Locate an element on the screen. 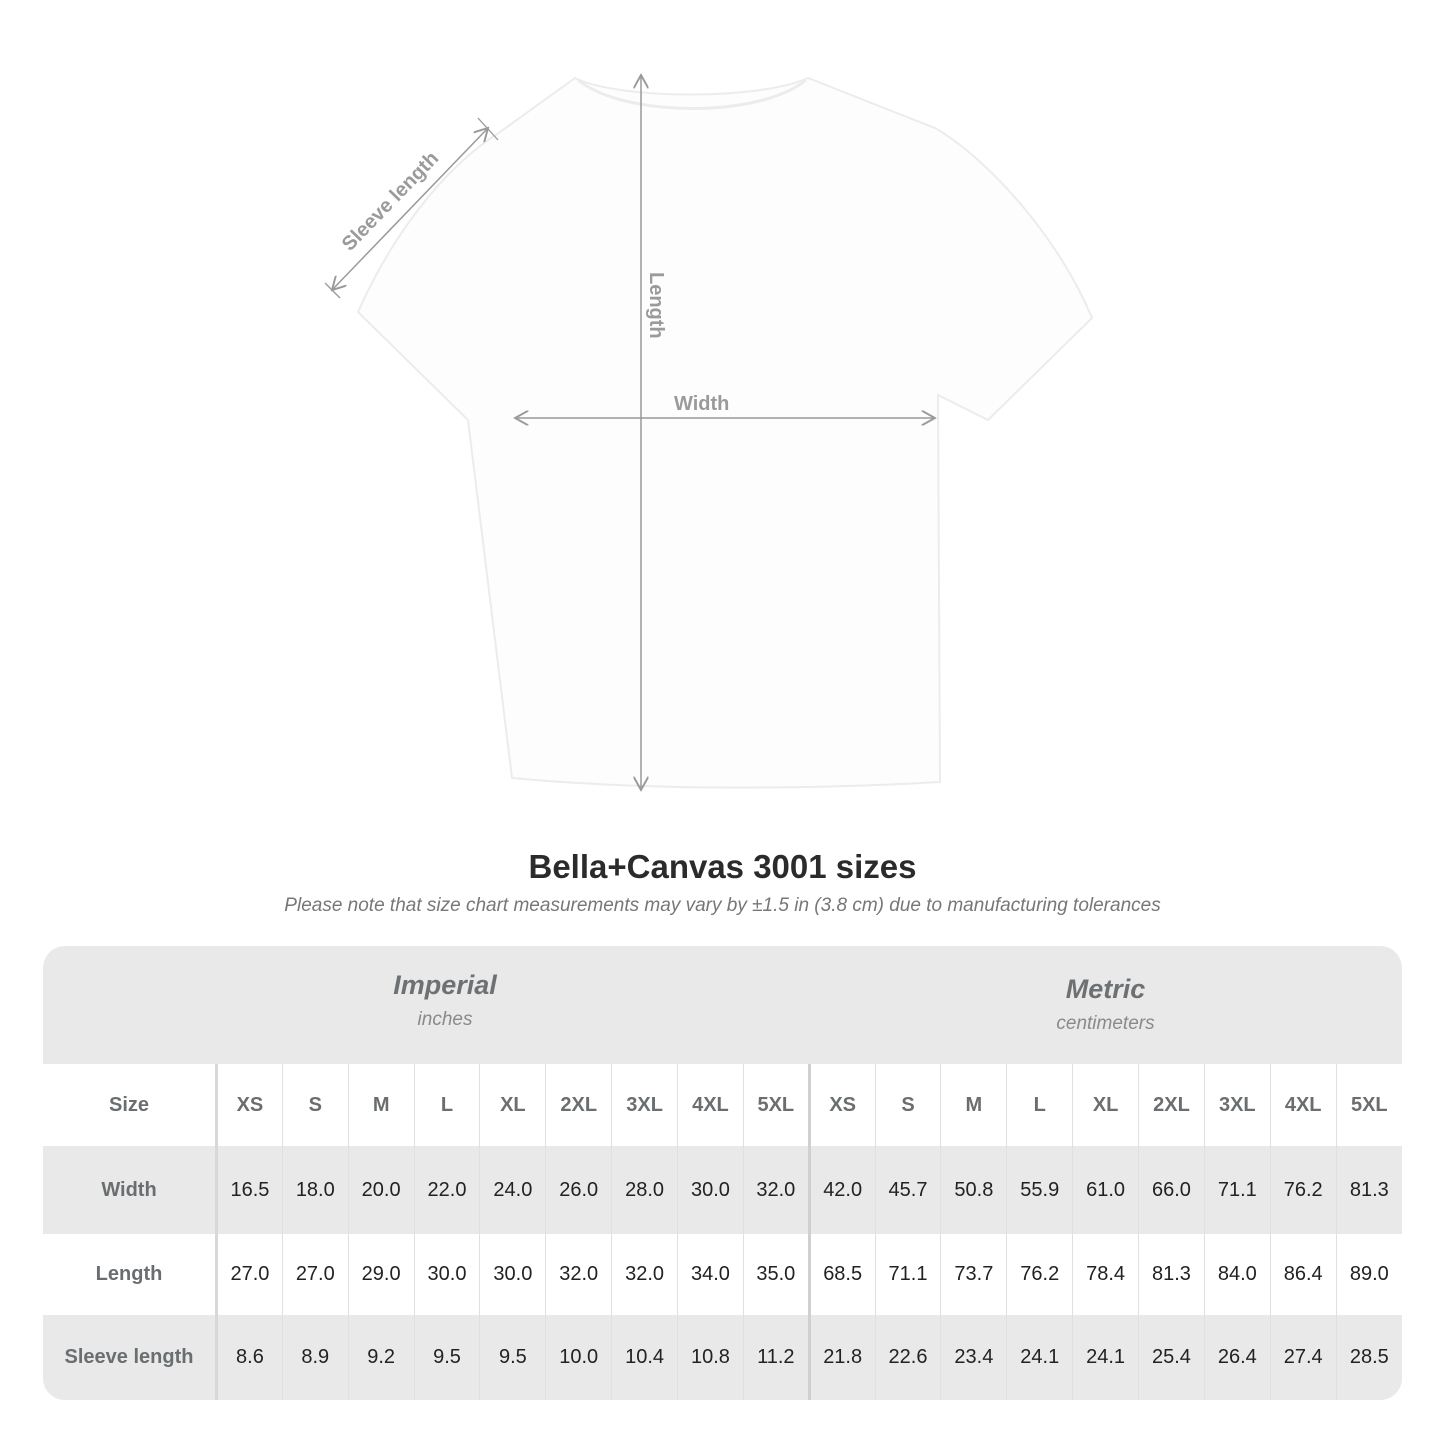 The width and height of the screenshot is (1445, 1445). imperial-value: 26.0 is located at coordinates (578, 1190).